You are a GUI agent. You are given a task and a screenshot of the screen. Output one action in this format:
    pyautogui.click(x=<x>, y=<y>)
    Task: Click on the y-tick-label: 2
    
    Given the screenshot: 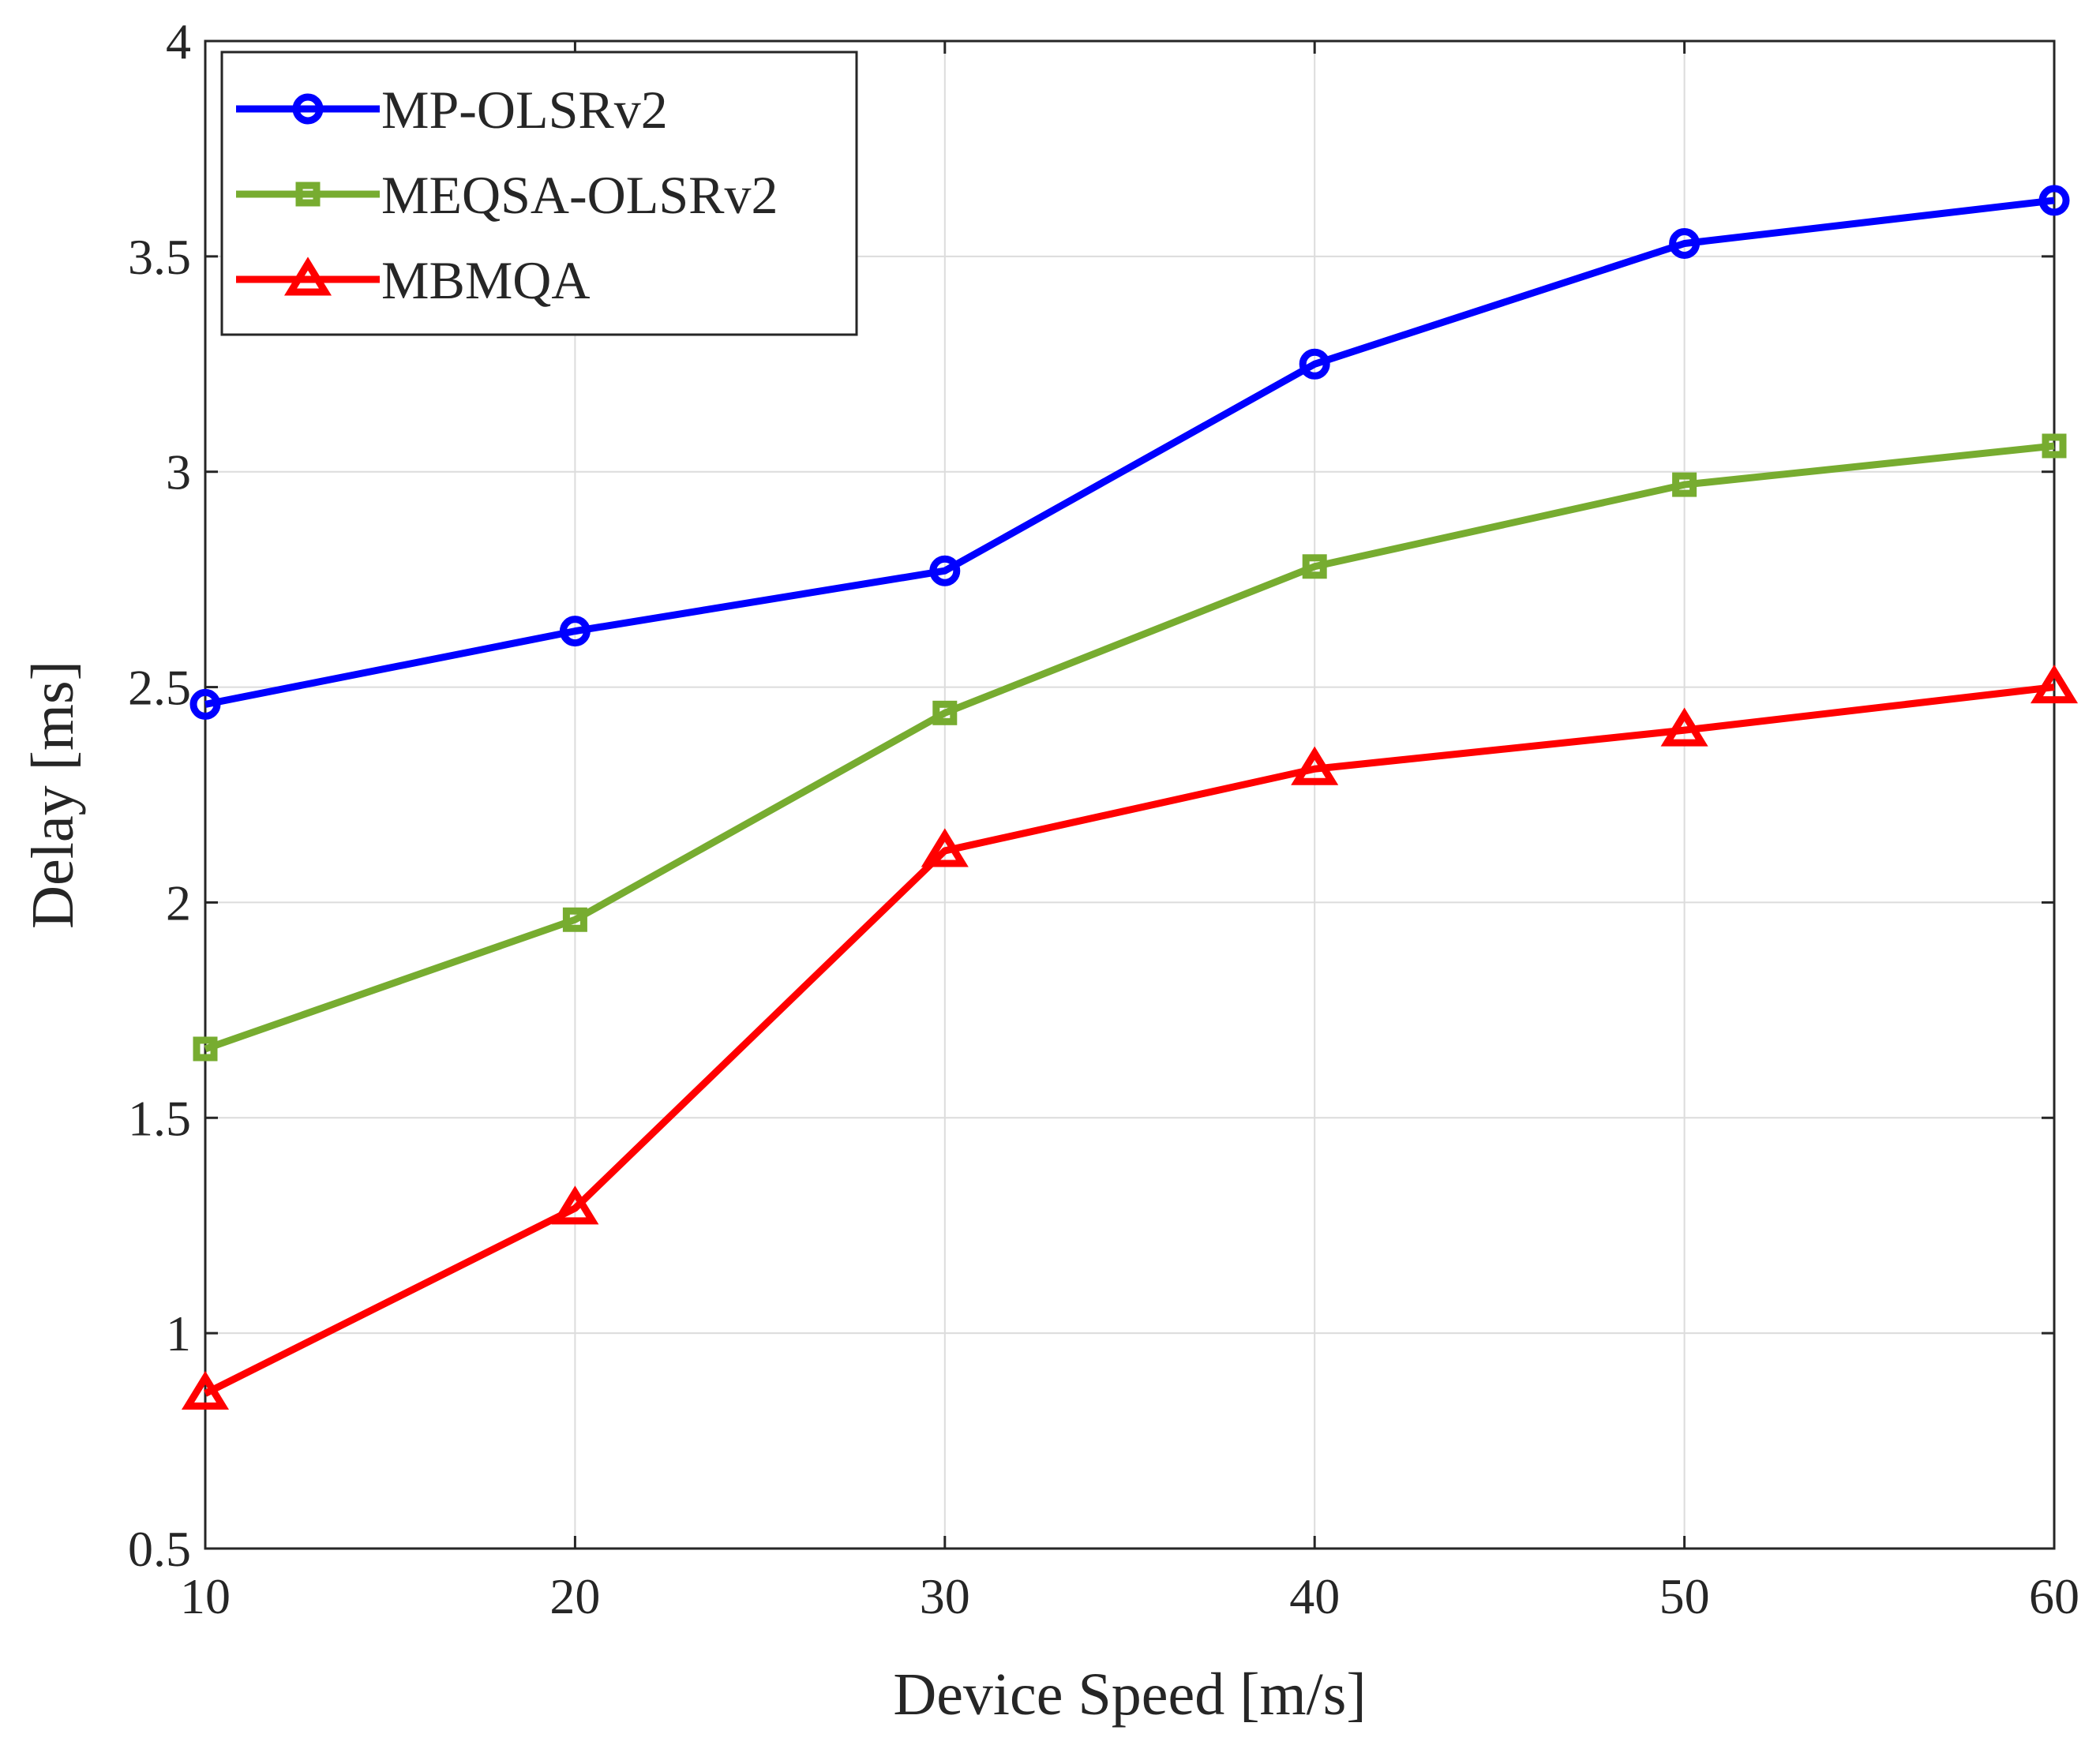 What is the action you would take?
    pyautogui.click(x=178, y=903)
    